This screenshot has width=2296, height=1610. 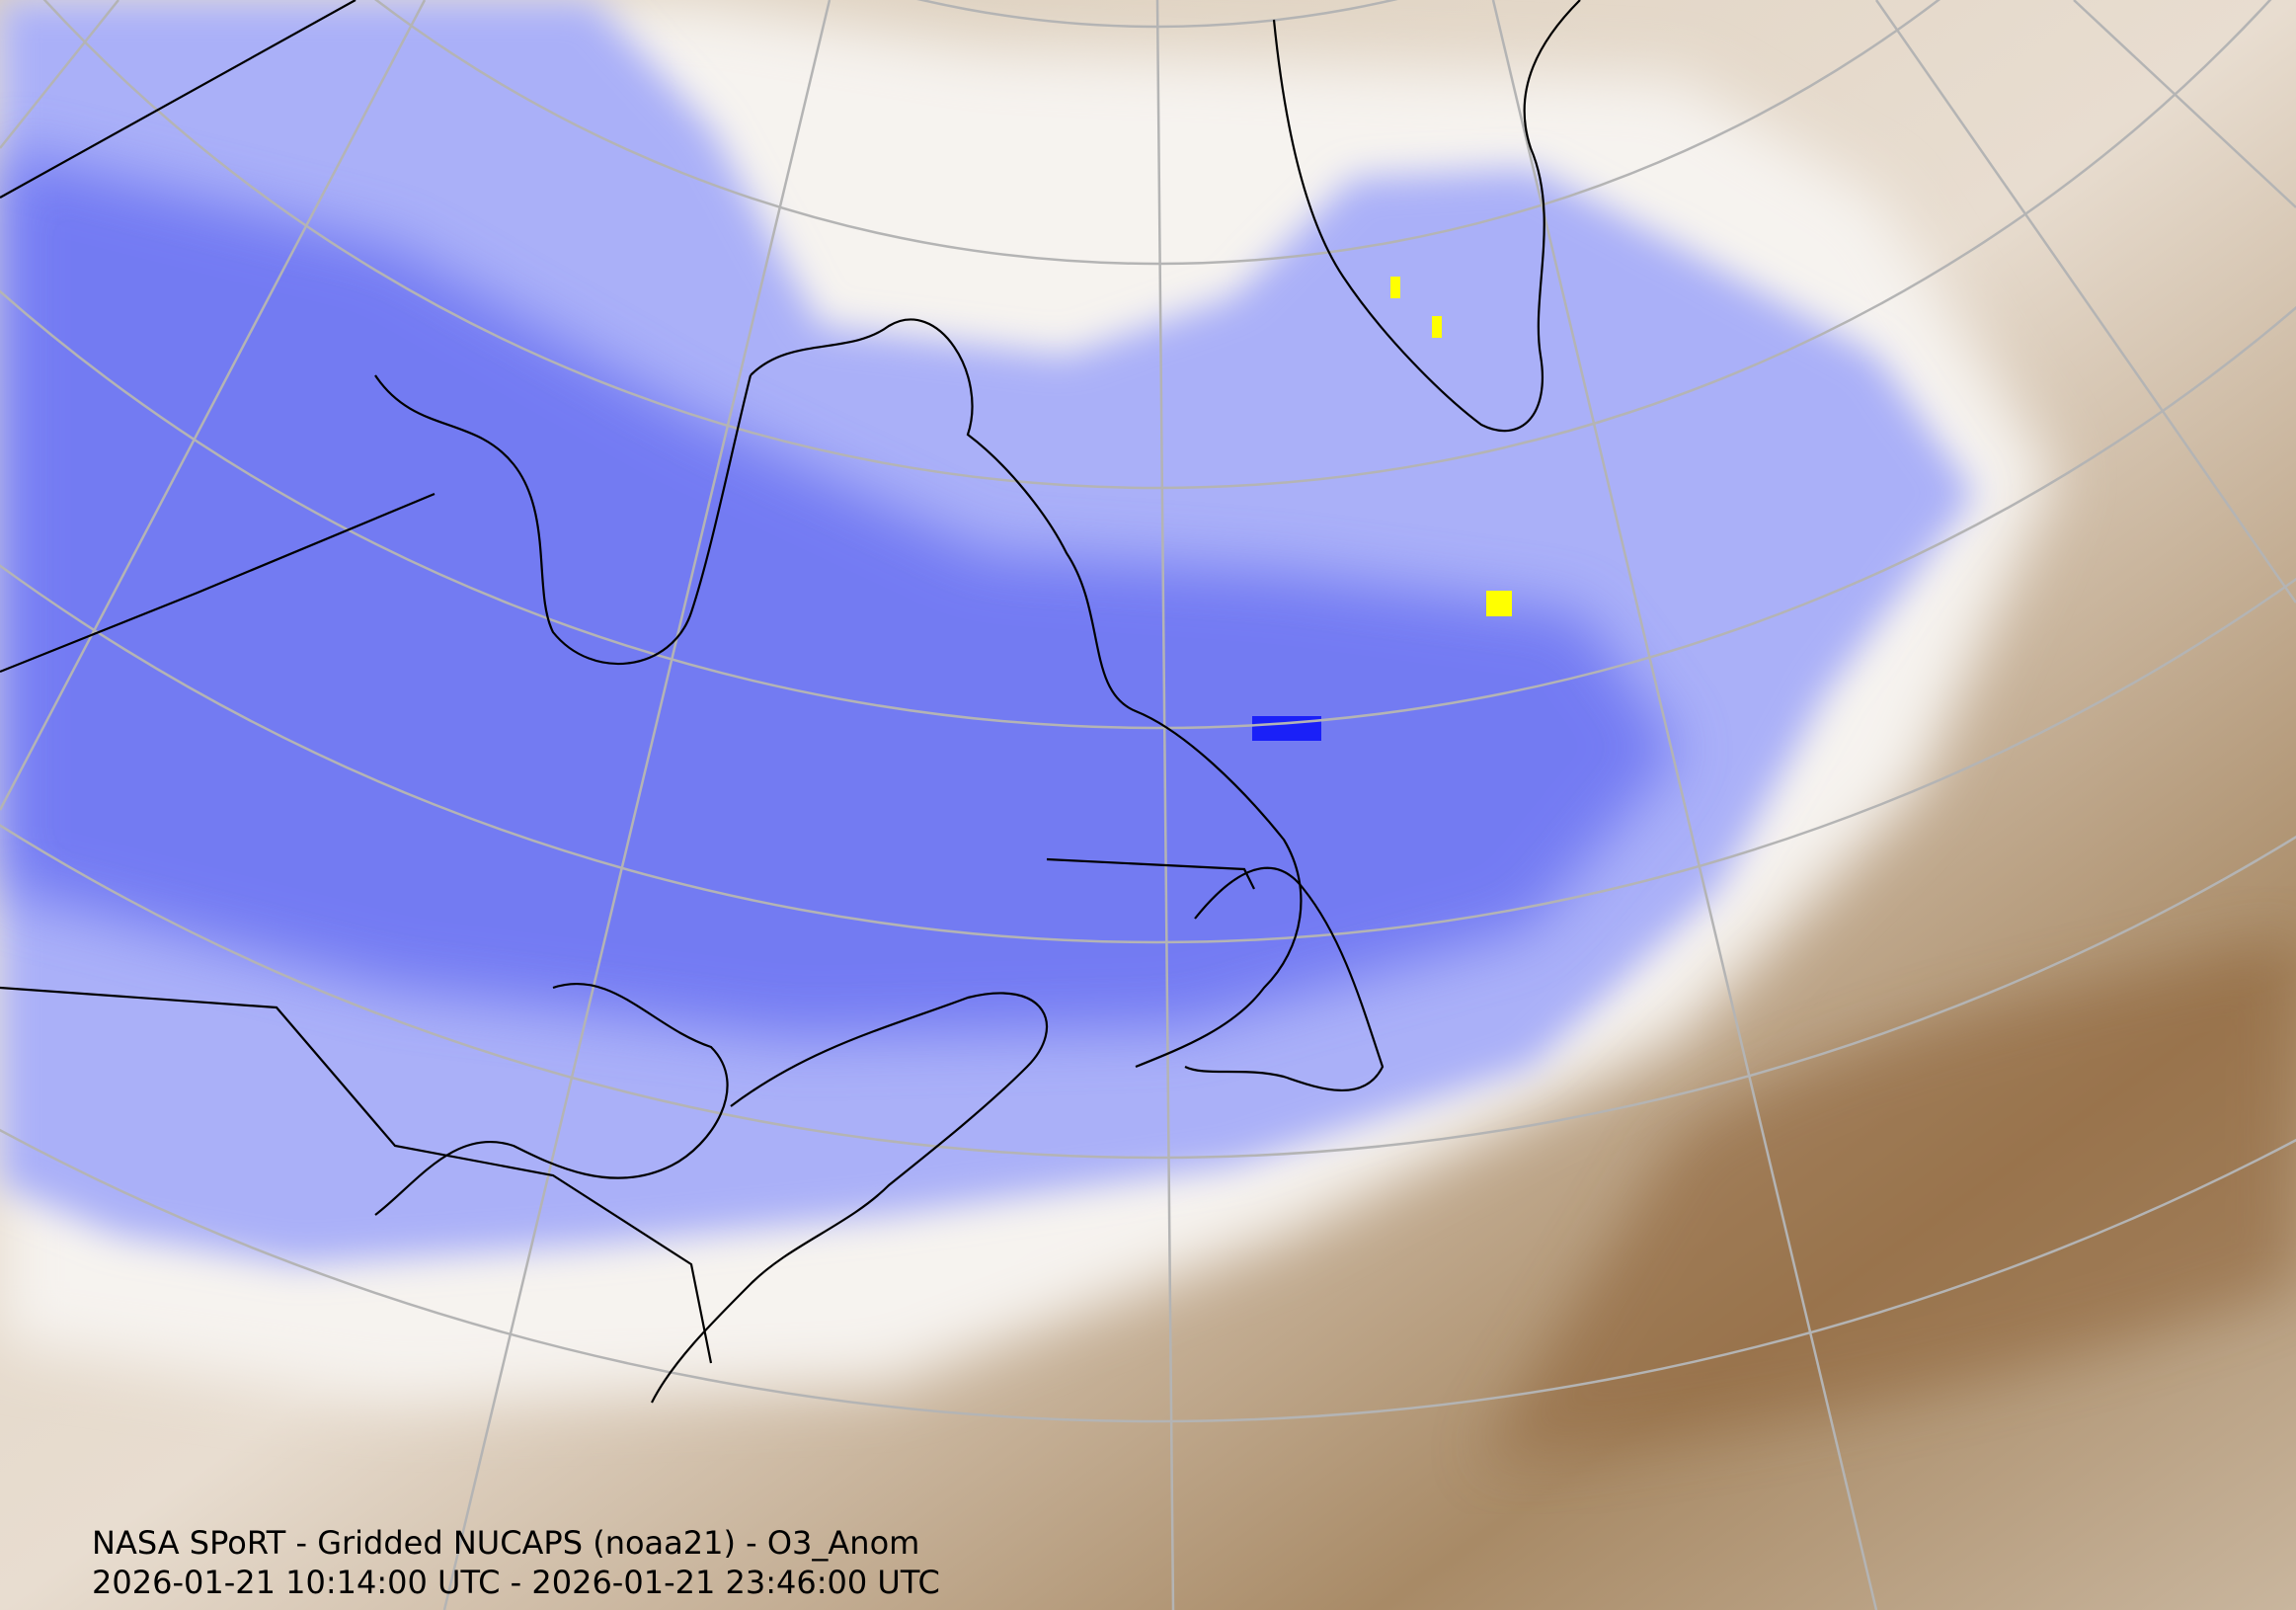 I want to click on parallel, so click(x=1157, y=132).